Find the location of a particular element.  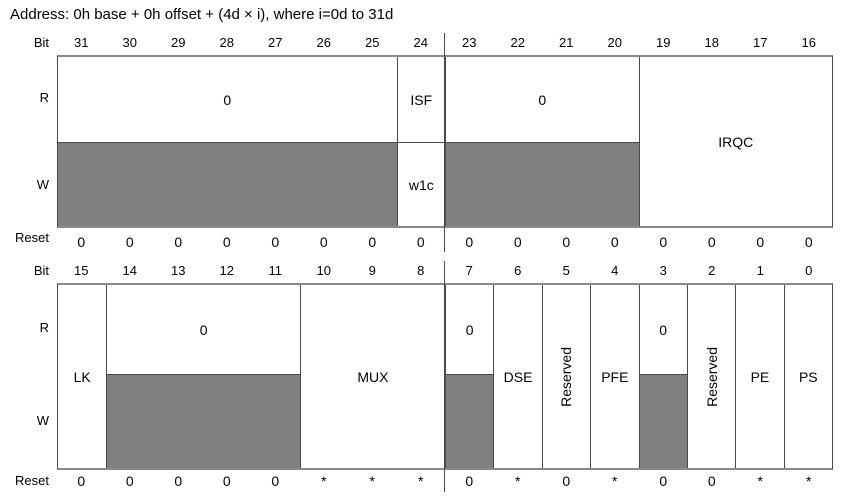

read-cell-bits-23-20: 0 is located at coordinates (542, 100).